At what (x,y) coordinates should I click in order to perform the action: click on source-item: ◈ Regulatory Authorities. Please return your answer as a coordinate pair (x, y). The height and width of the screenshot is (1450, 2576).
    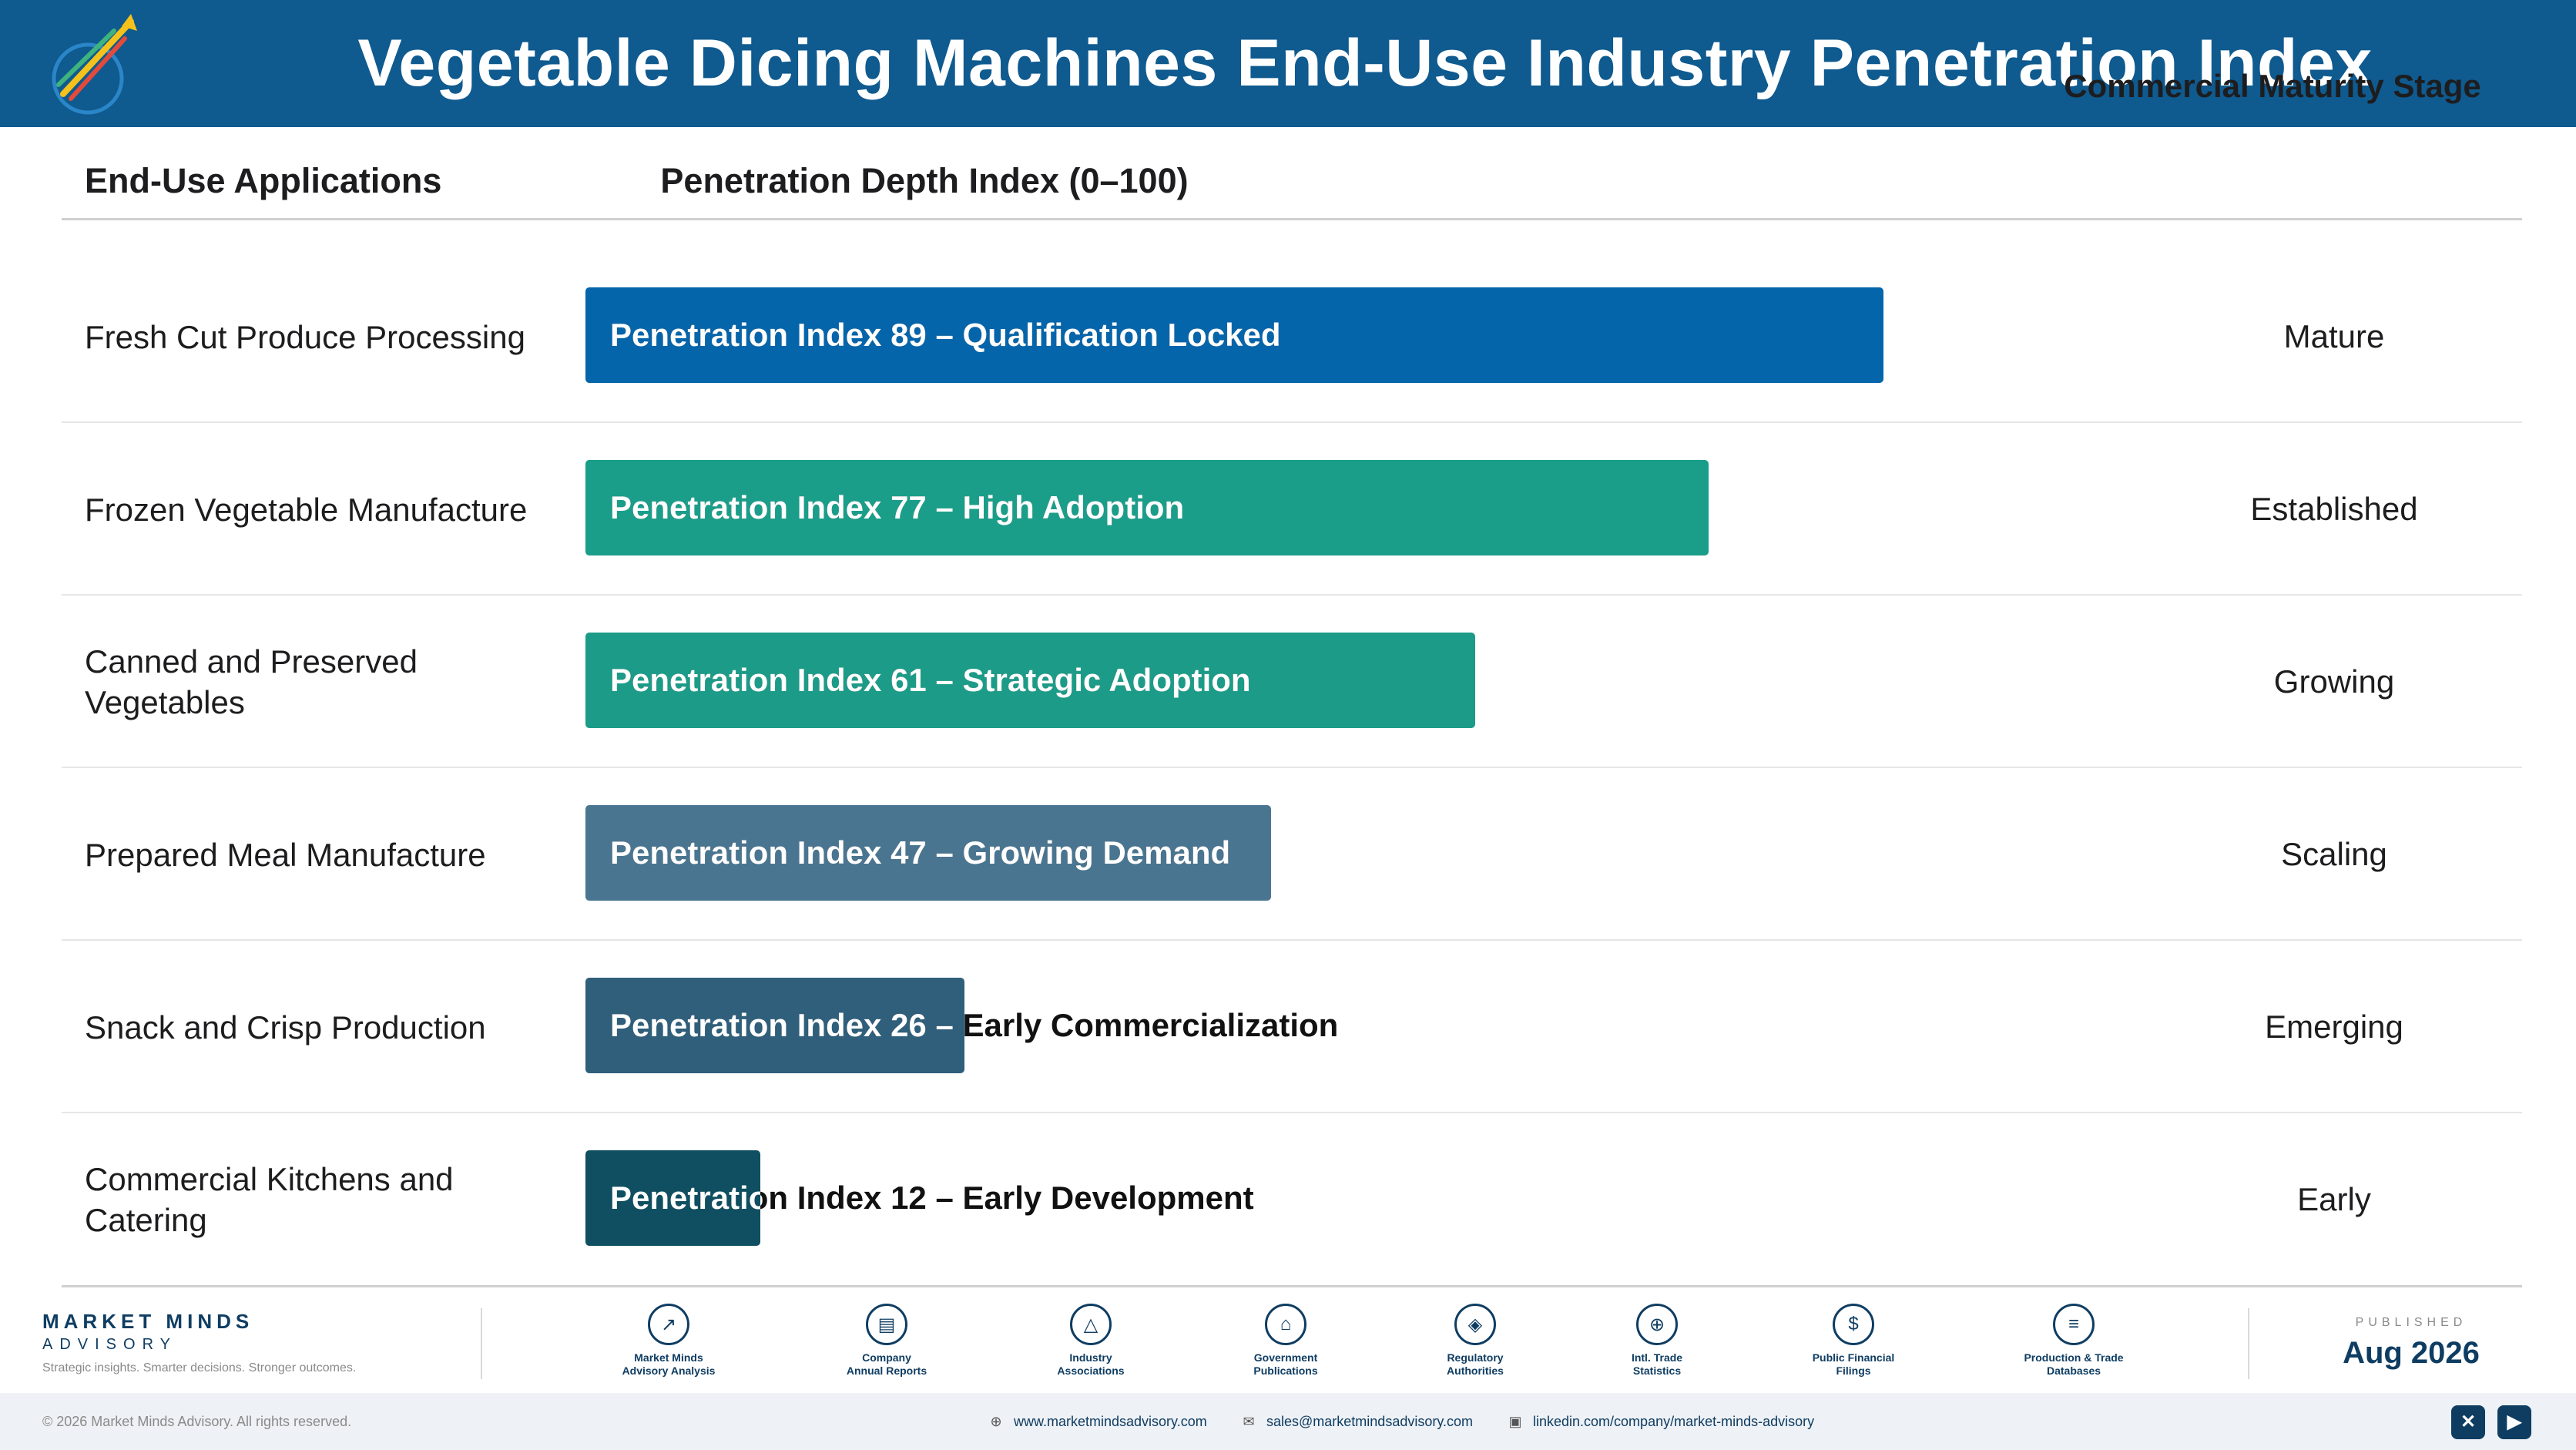
    Looking at the image, I should click on (1475, 1341).